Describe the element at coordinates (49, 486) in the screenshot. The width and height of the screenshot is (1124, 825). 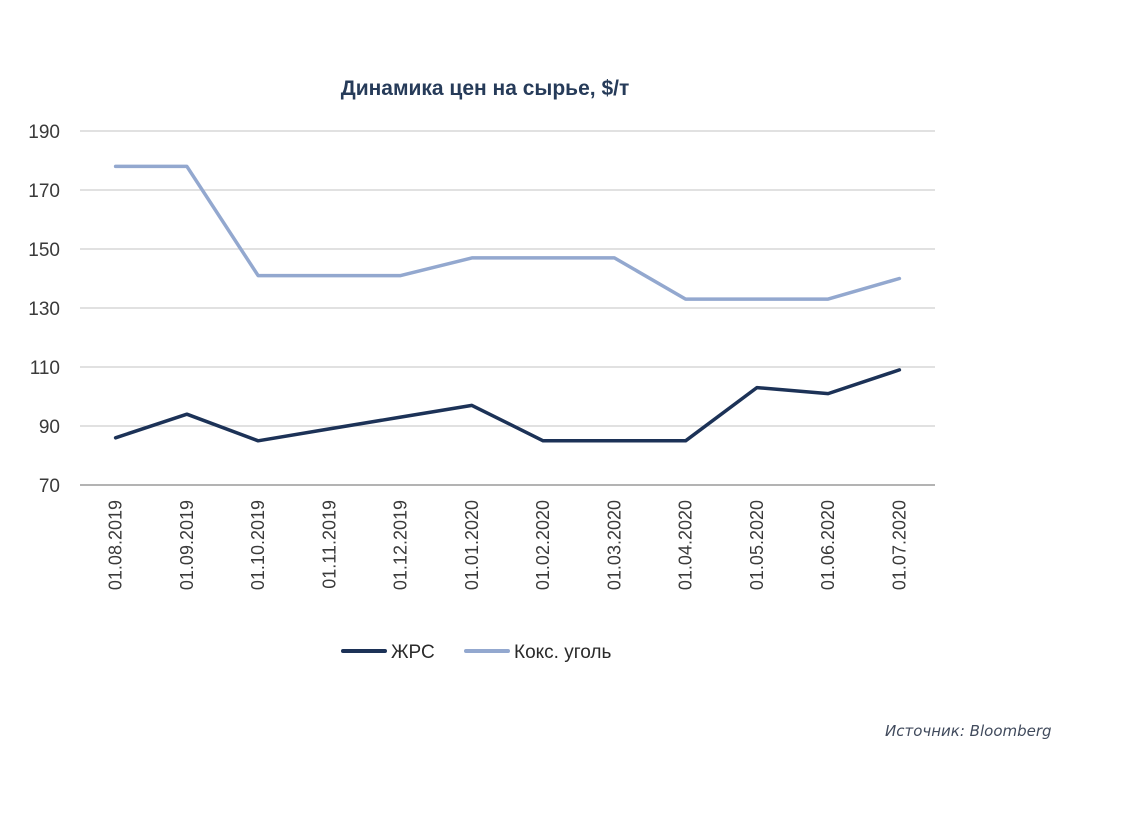
I see `y-tick-label: 70` at that location.